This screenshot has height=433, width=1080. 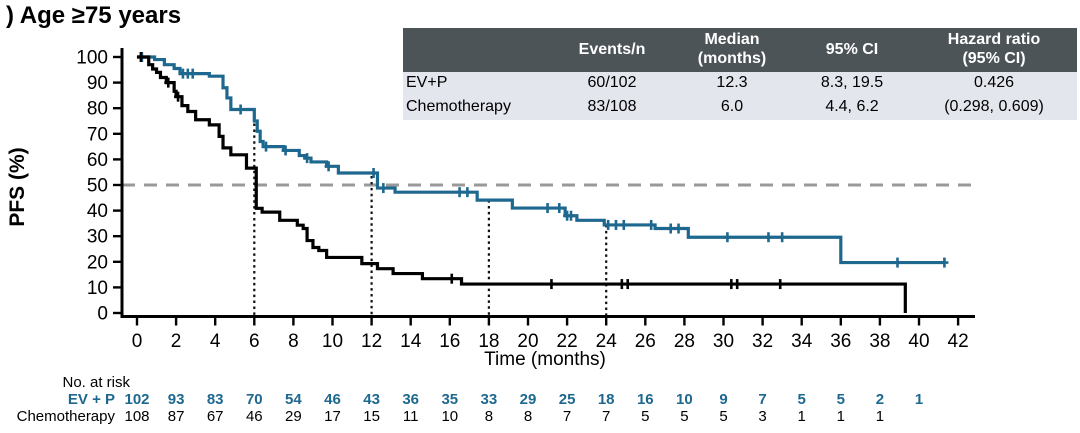 I want to click on risk-value: 2, so click(x=880, y=399).